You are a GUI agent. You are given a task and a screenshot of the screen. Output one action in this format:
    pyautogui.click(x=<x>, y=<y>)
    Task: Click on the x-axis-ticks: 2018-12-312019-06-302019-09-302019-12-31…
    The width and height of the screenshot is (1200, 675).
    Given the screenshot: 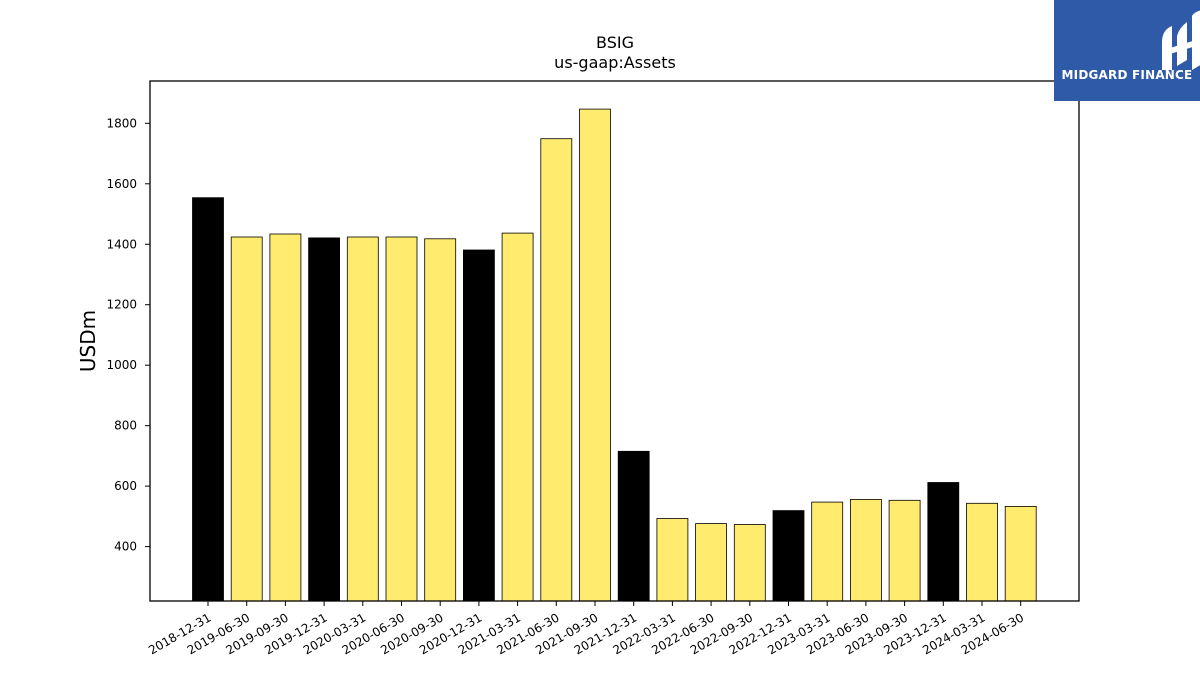 What is the action you would take?
    pyautogui.click(x=586, y=629)
    